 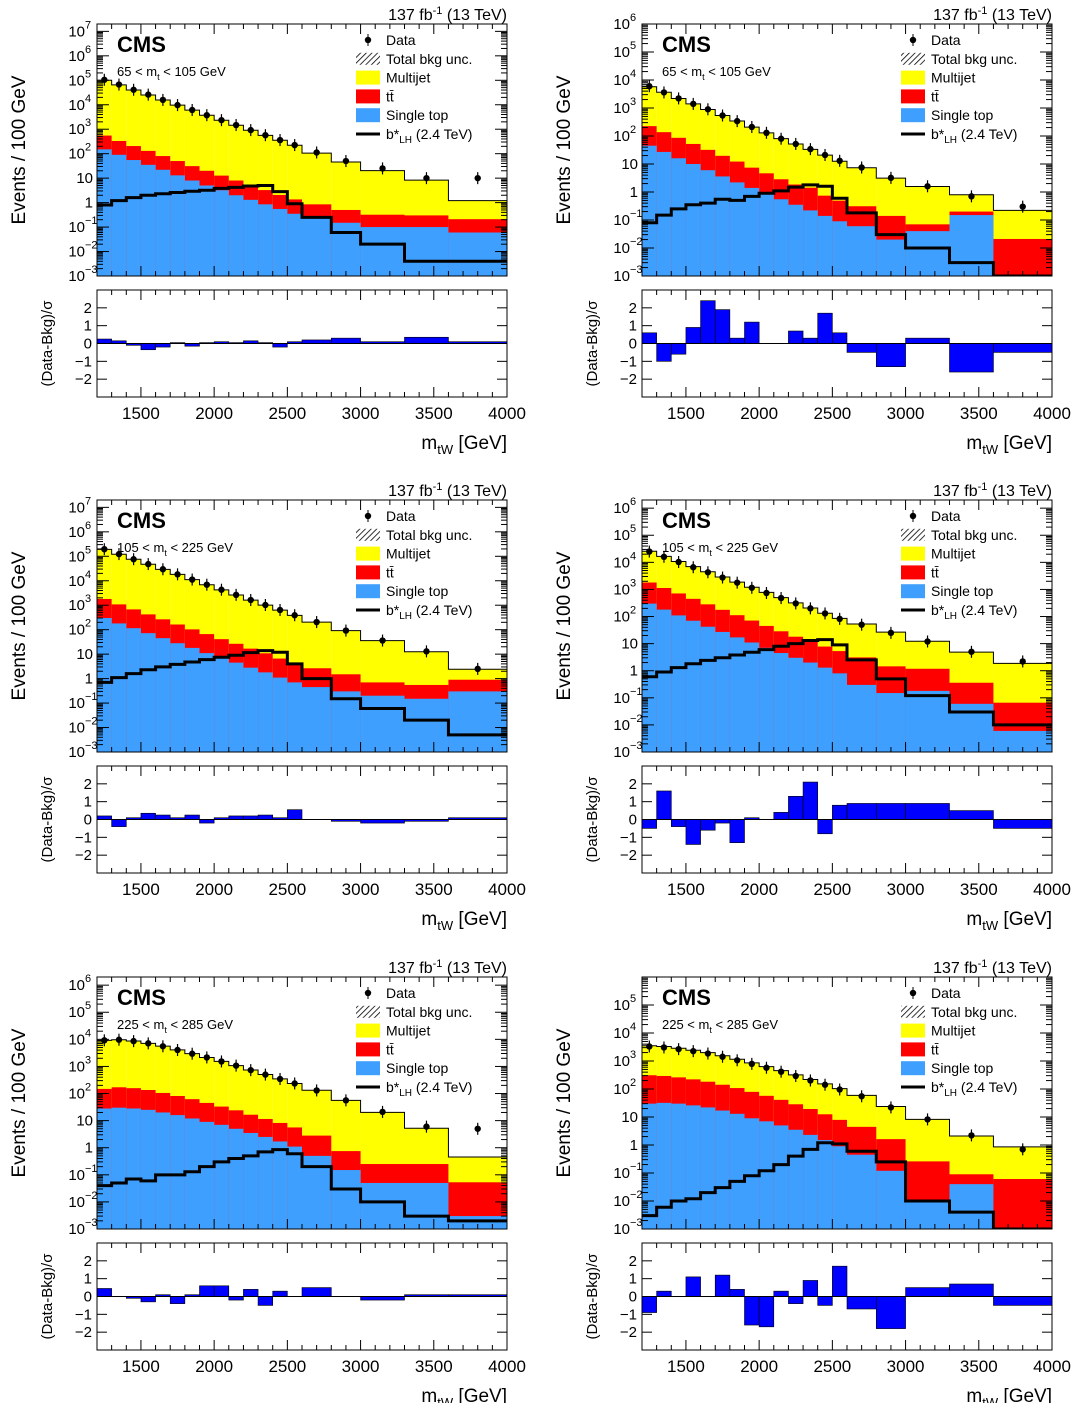 I want to click on x-axis-label: mtW [GeV], so click(x=464, y=921).